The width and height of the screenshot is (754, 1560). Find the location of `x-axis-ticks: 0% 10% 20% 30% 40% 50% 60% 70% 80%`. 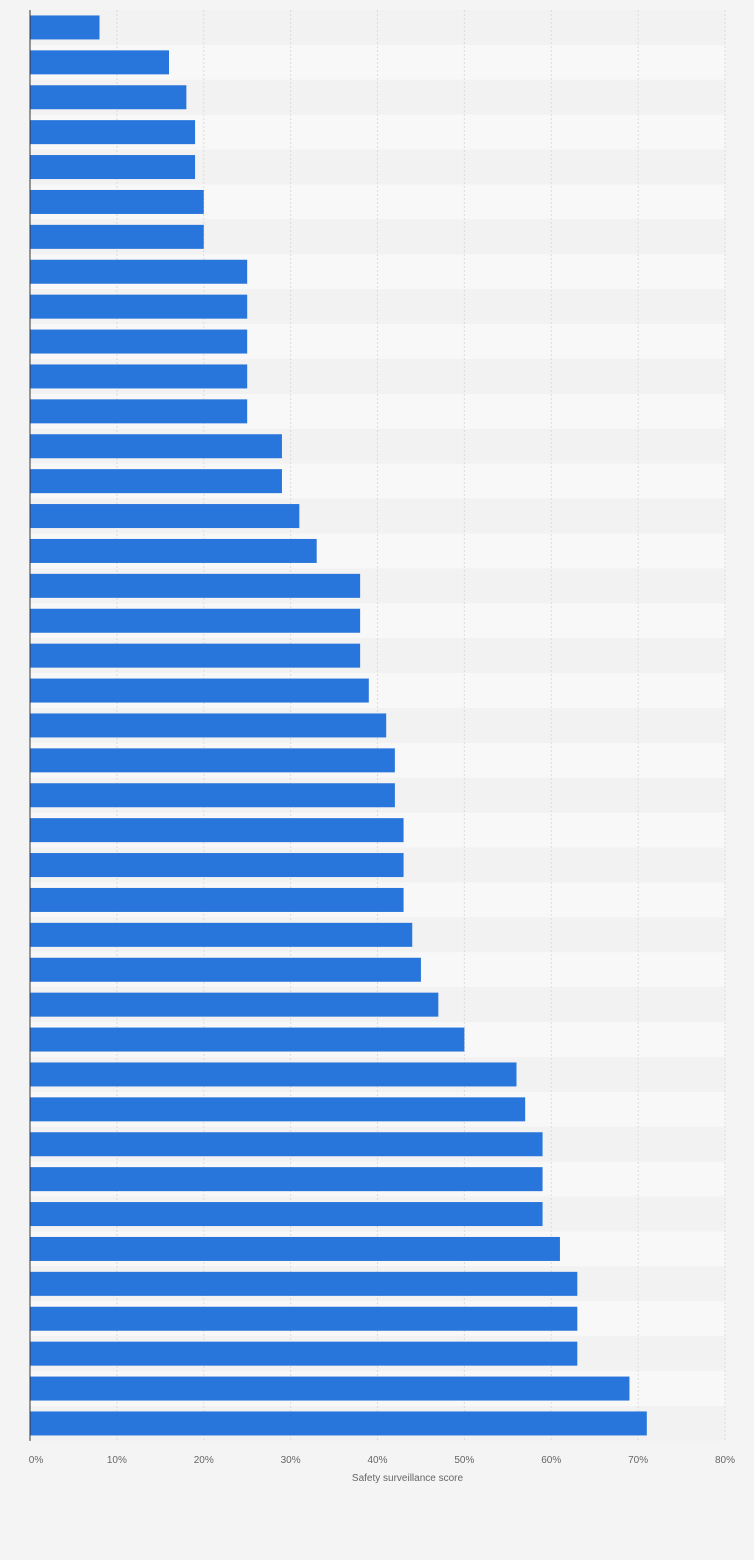

x-axis-ticks: 0% 10% 20% 30% 40% 50% 60% 70% 80% is located at coordinates (382, 1460).